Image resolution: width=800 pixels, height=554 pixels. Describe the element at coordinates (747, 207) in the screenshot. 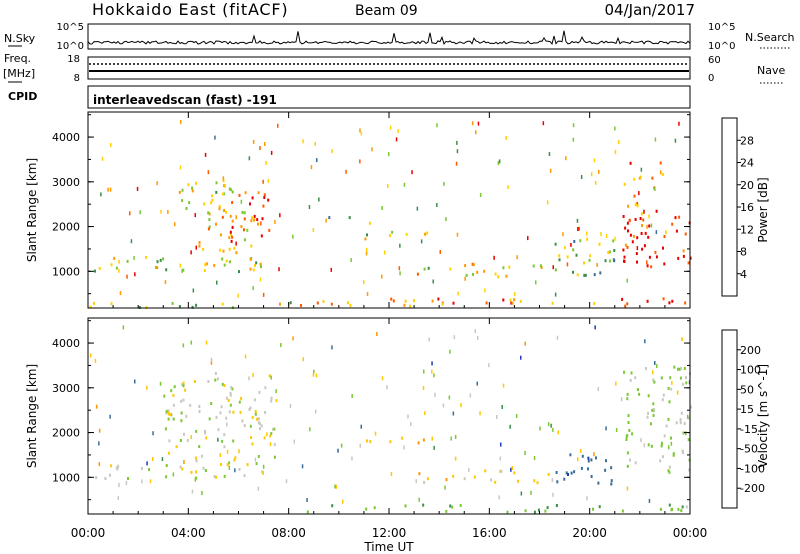

I see `scale-tick-label: 16` at that location.